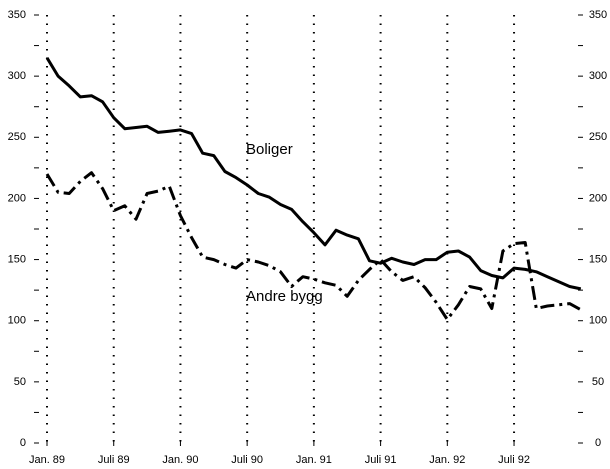 The width and height of the screenshot is (610, 469). What do you see at coordinates (17, 76) in the screenshot?
I see `y-tick-label: 300` at bounding box center [17, 76].